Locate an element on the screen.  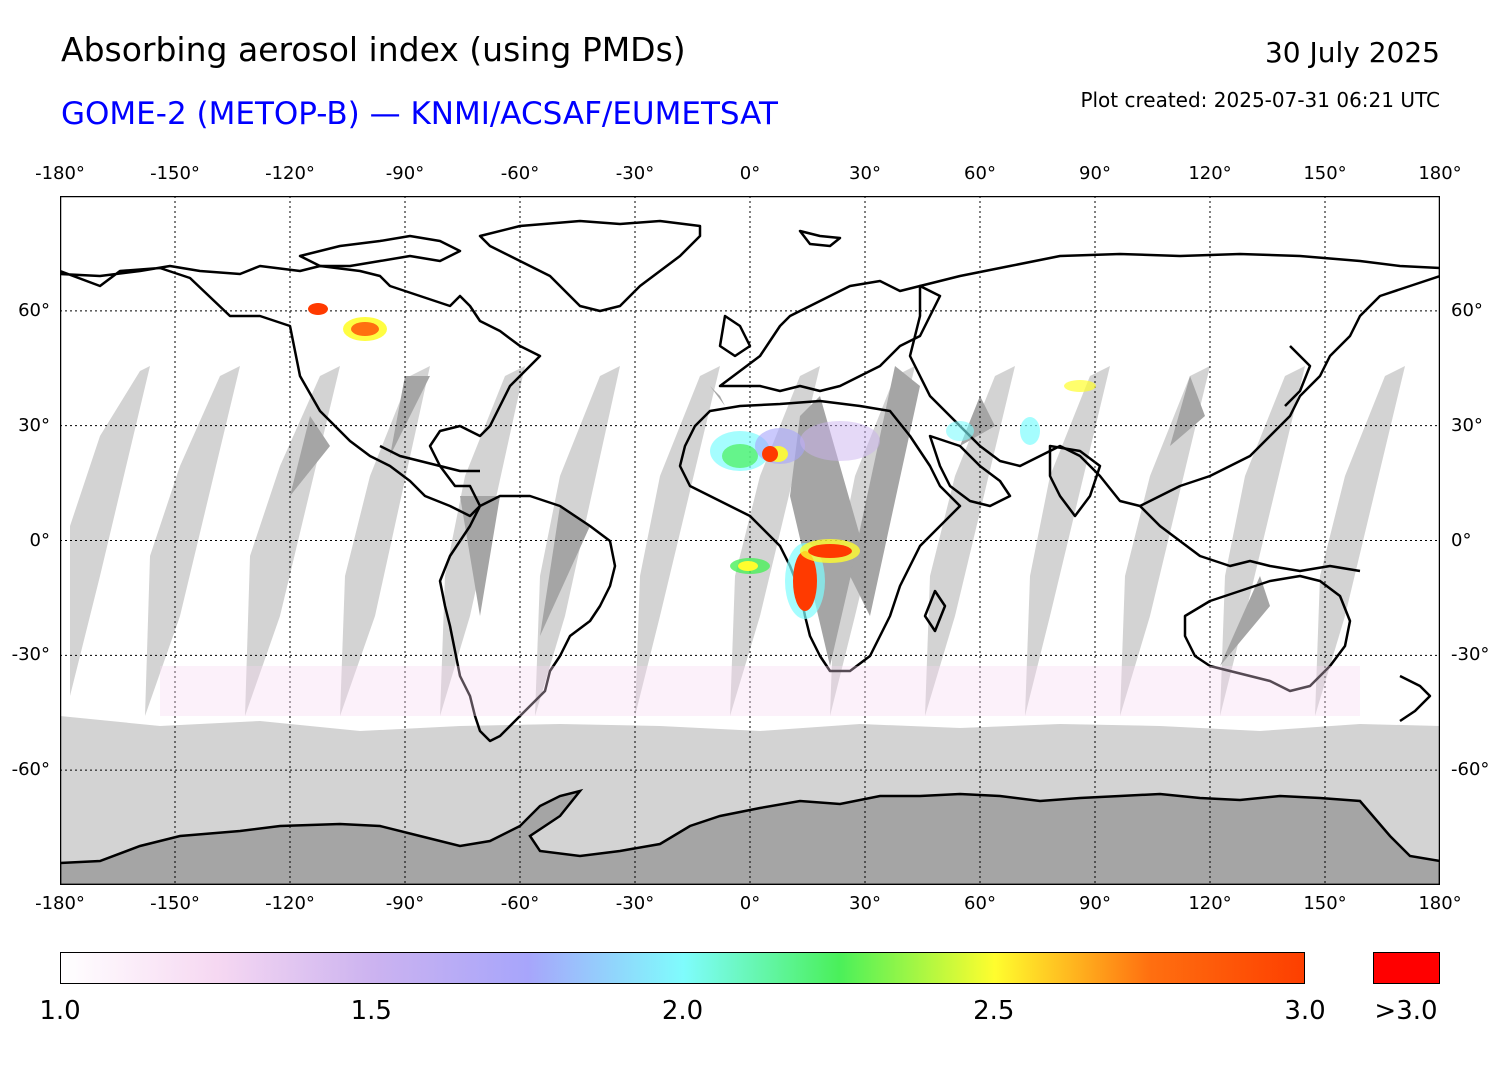
lon-tick-label-bottom: -90° is located at coordinates (405, 903).